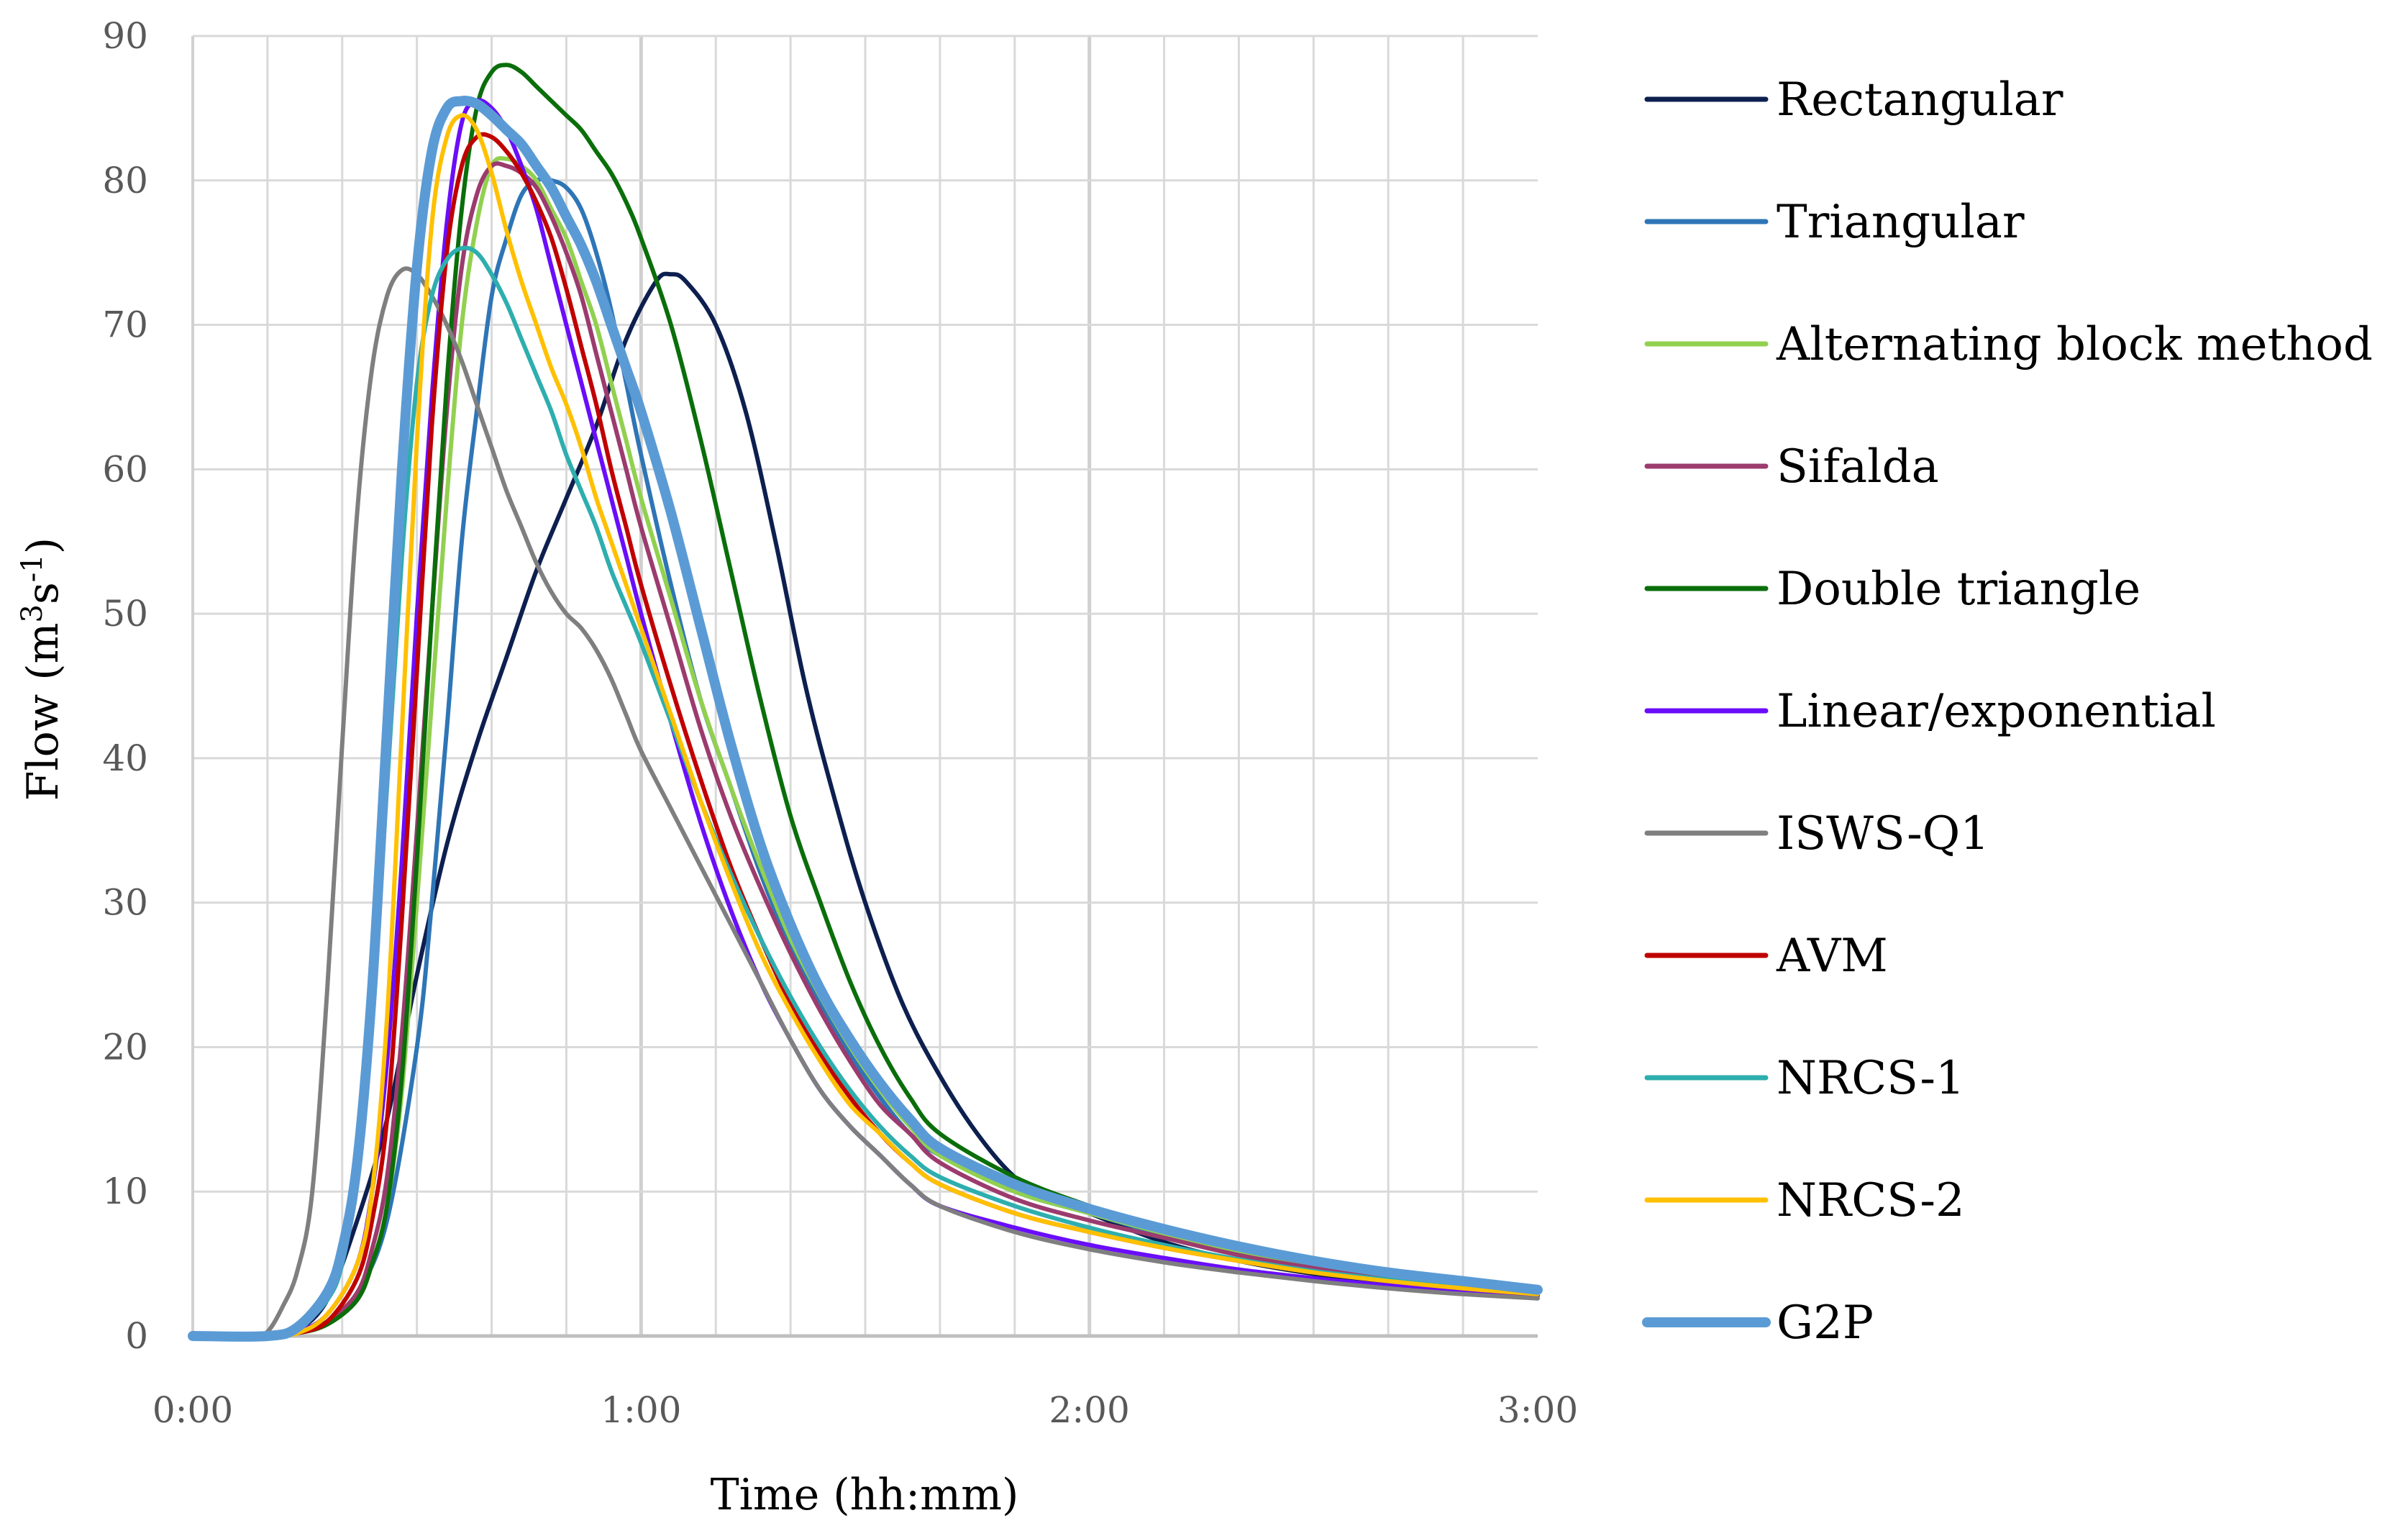 The width and height of the screenshot is (2408, 1536). What do you see at coordinates (125, 614) in the screenshot?
I see `y-tick-label: 50` at bounding box center [125, 614].